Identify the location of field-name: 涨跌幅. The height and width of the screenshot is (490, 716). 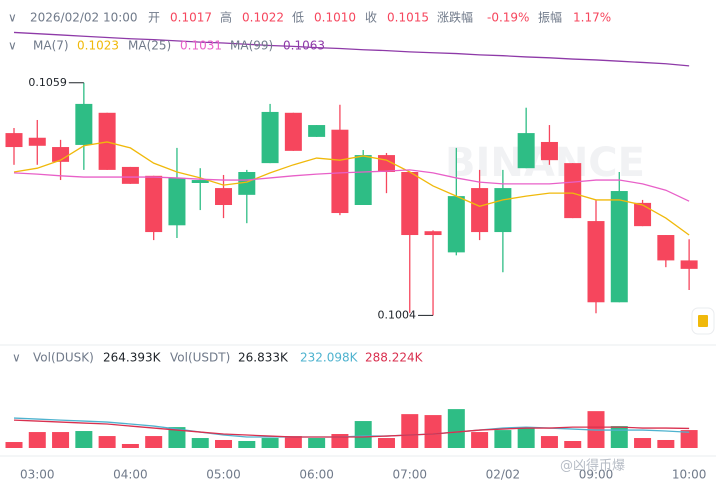
(455, 17).